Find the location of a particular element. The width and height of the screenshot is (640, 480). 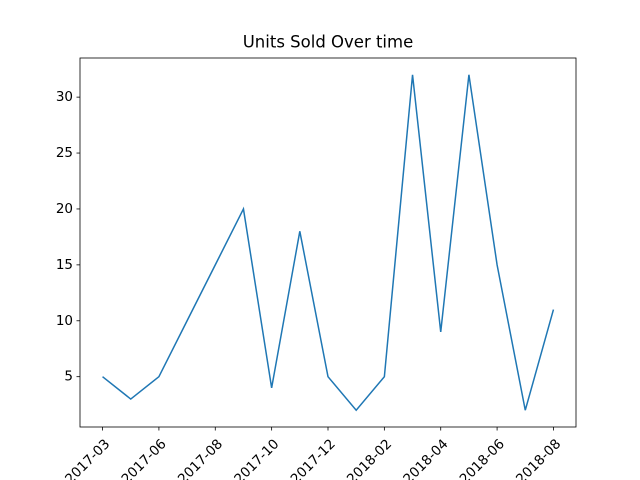

chart-title: Units Sold Over time is located at coordinates (328, 42).